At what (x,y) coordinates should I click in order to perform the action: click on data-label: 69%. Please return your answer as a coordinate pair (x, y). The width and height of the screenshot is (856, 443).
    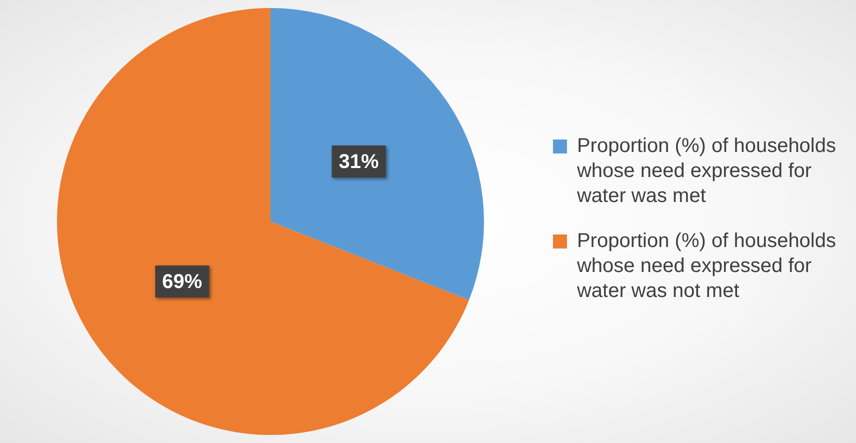
    Looking at the image, I should click on (182, 282).